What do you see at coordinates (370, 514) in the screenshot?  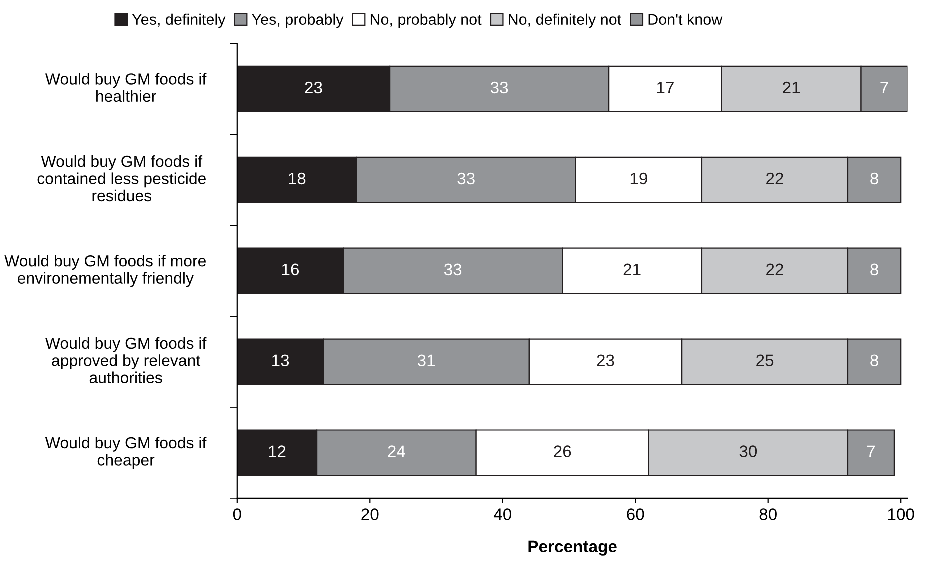 I see `x-tick-label: 20` at bounding box center [370, 514].